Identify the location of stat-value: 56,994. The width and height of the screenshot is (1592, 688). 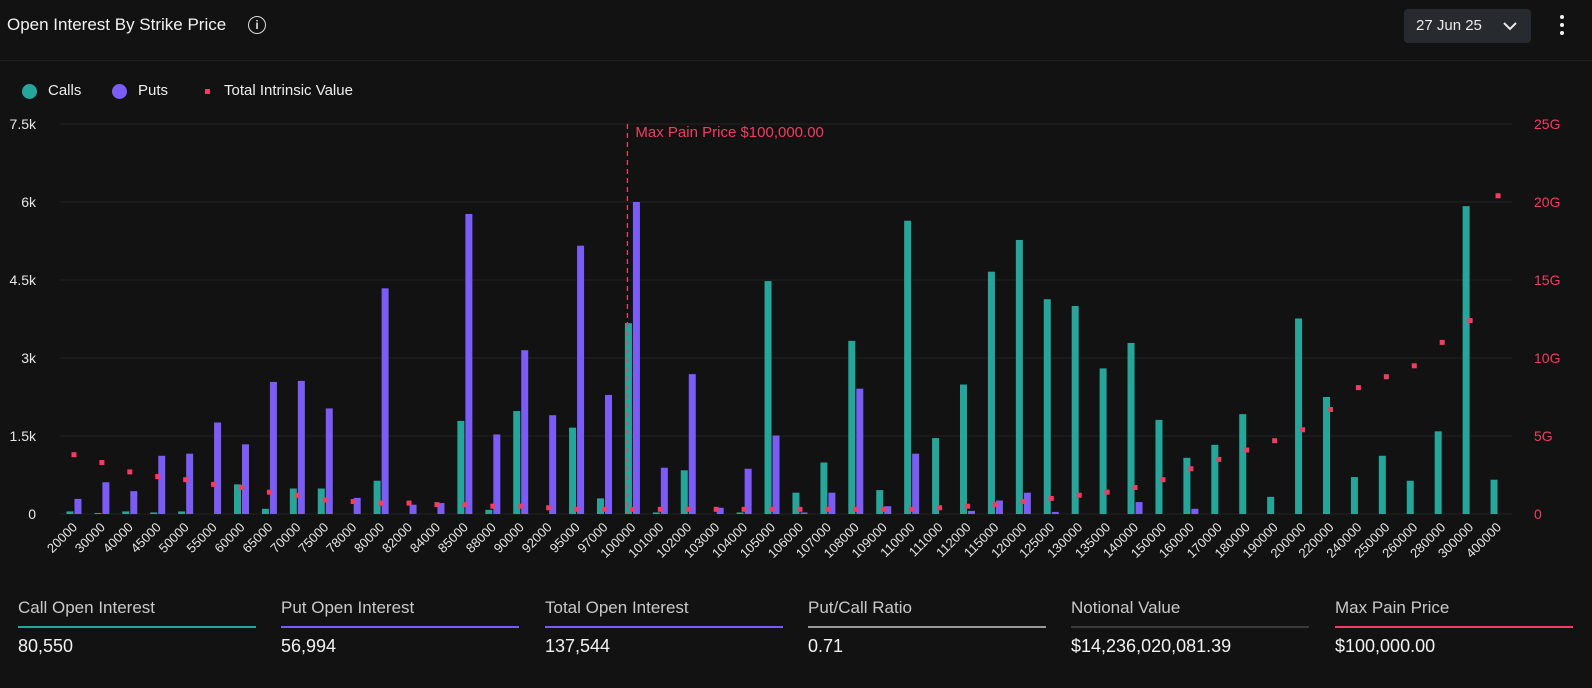
(309, 646).